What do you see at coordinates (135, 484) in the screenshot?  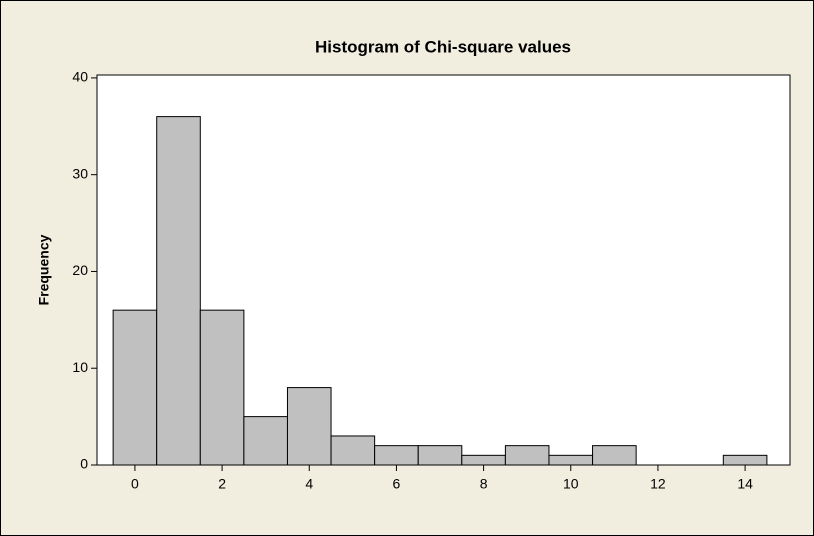 I see `x-tick-label: 0` at bounding box center [135, 484].